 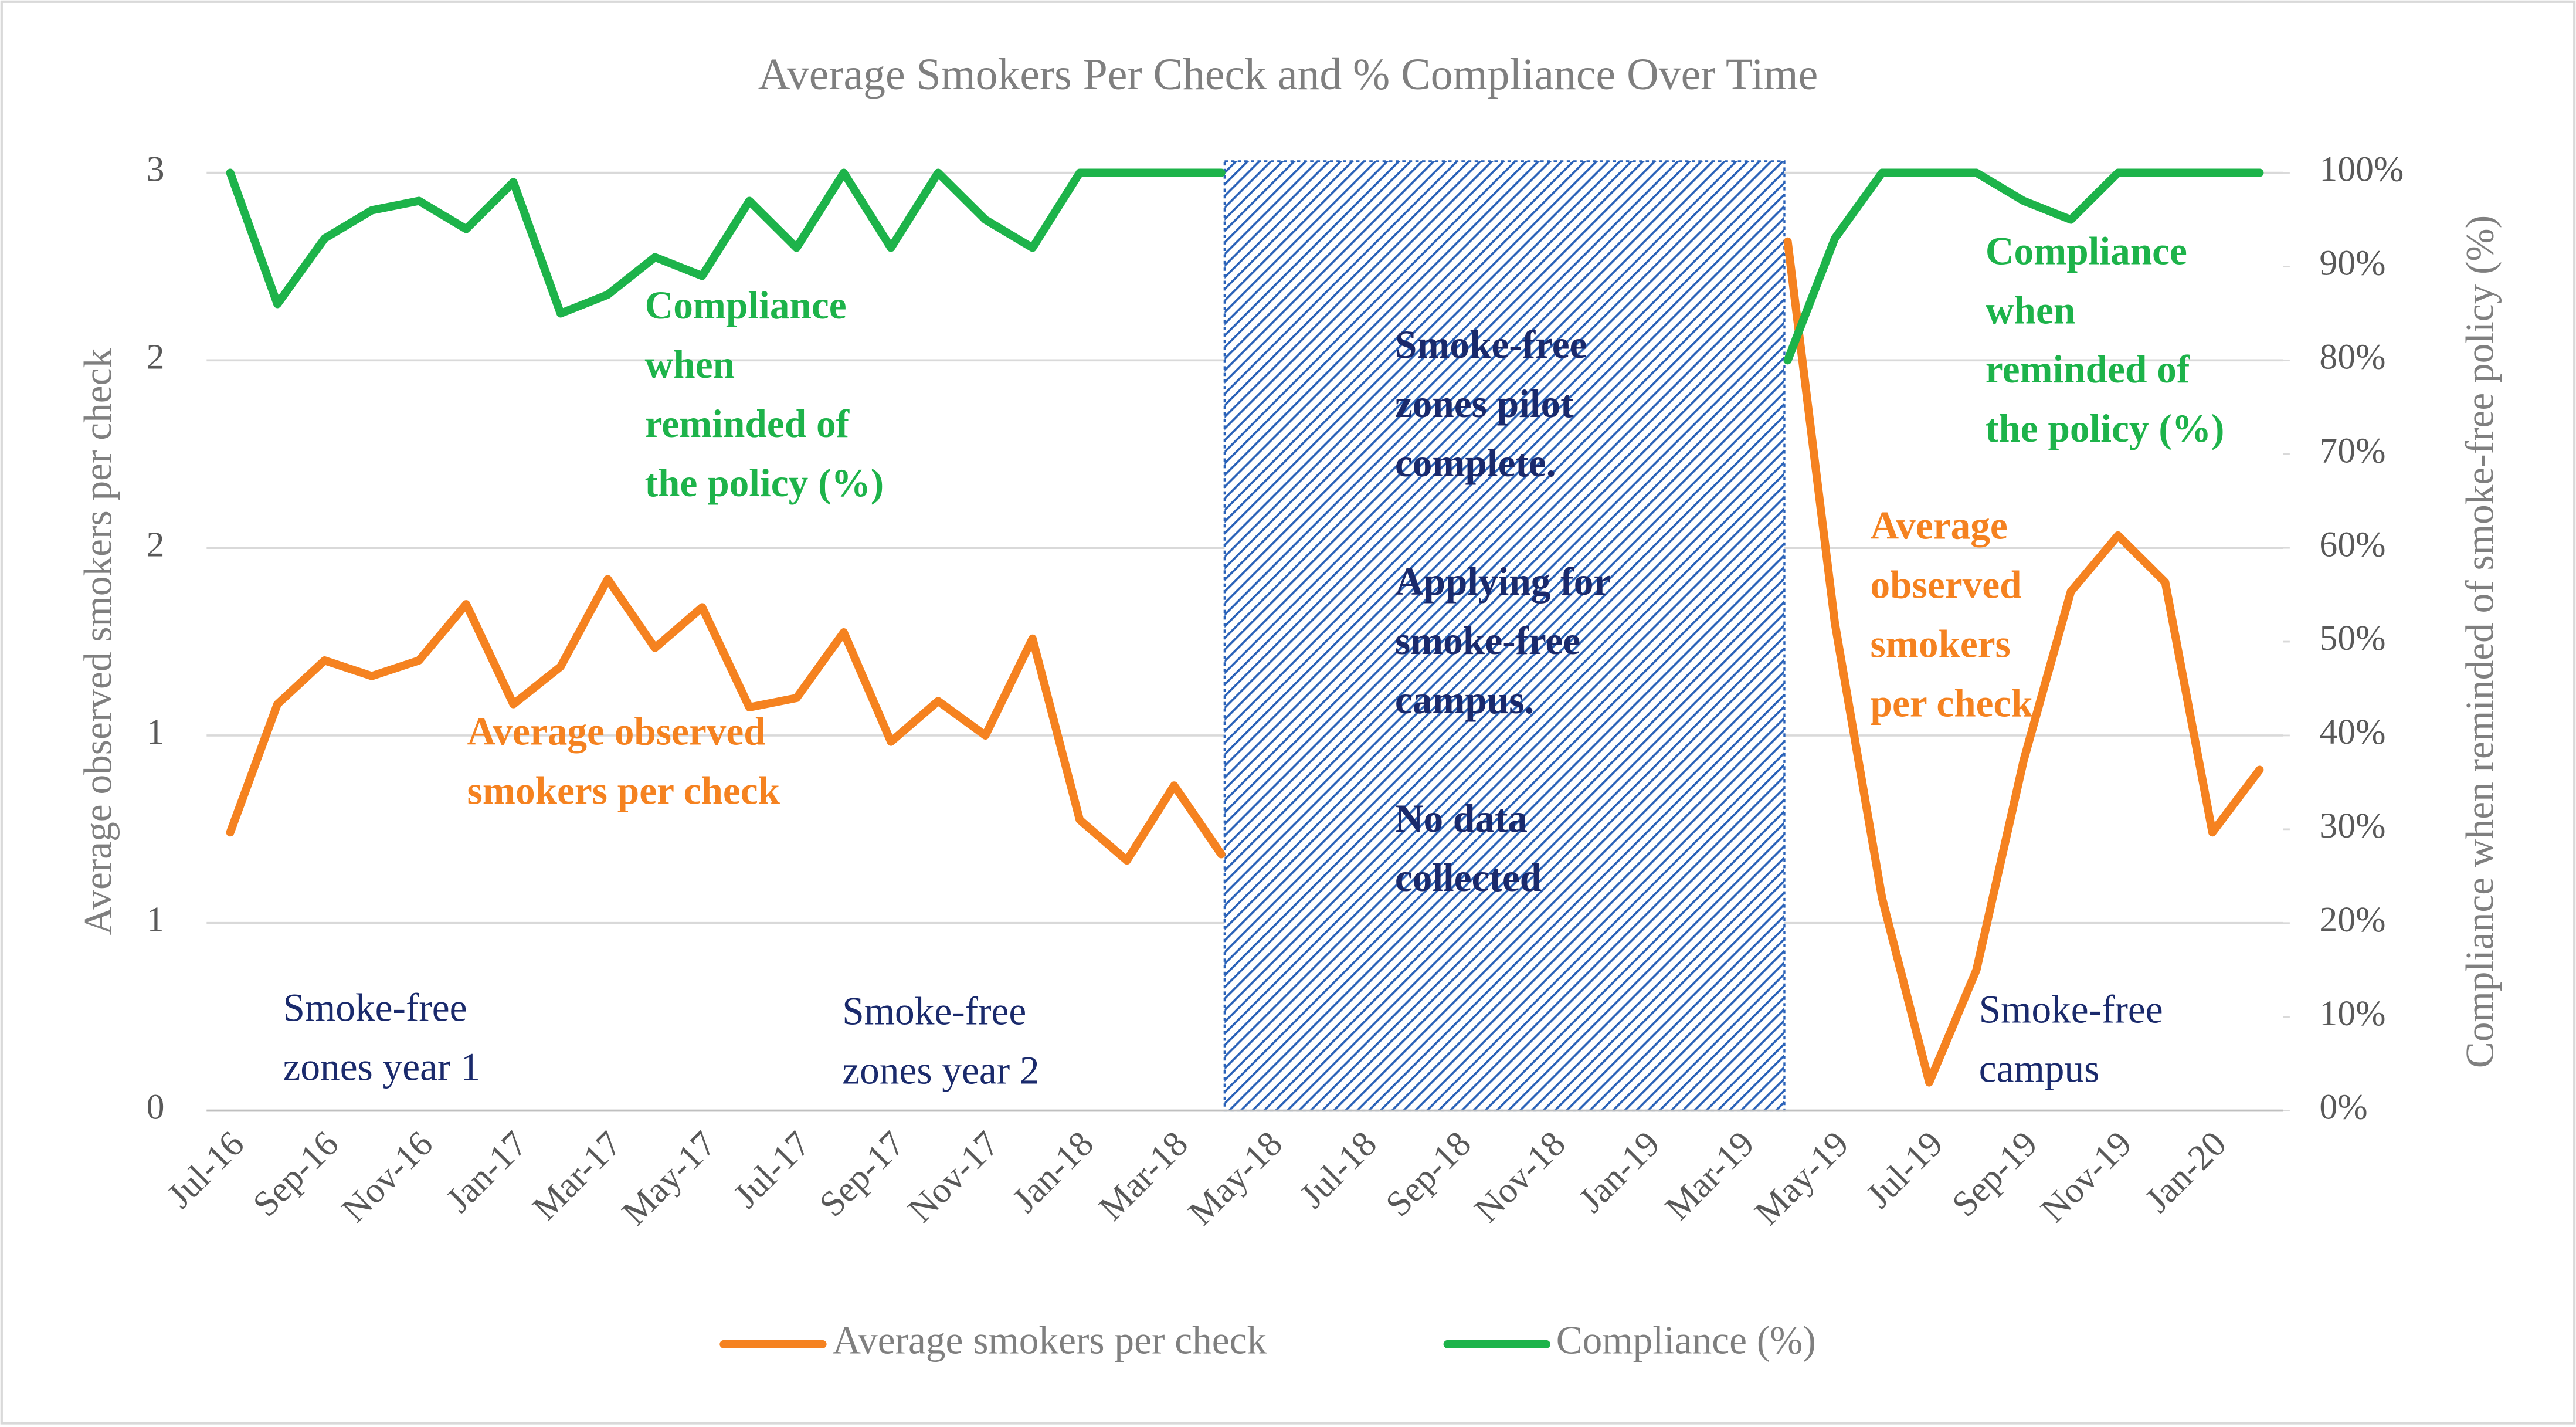 What do you see at coordinates (2352, 826) in the screenshot?
I see `y2-tick-label: 30%` at bounding box center [2352, 826].